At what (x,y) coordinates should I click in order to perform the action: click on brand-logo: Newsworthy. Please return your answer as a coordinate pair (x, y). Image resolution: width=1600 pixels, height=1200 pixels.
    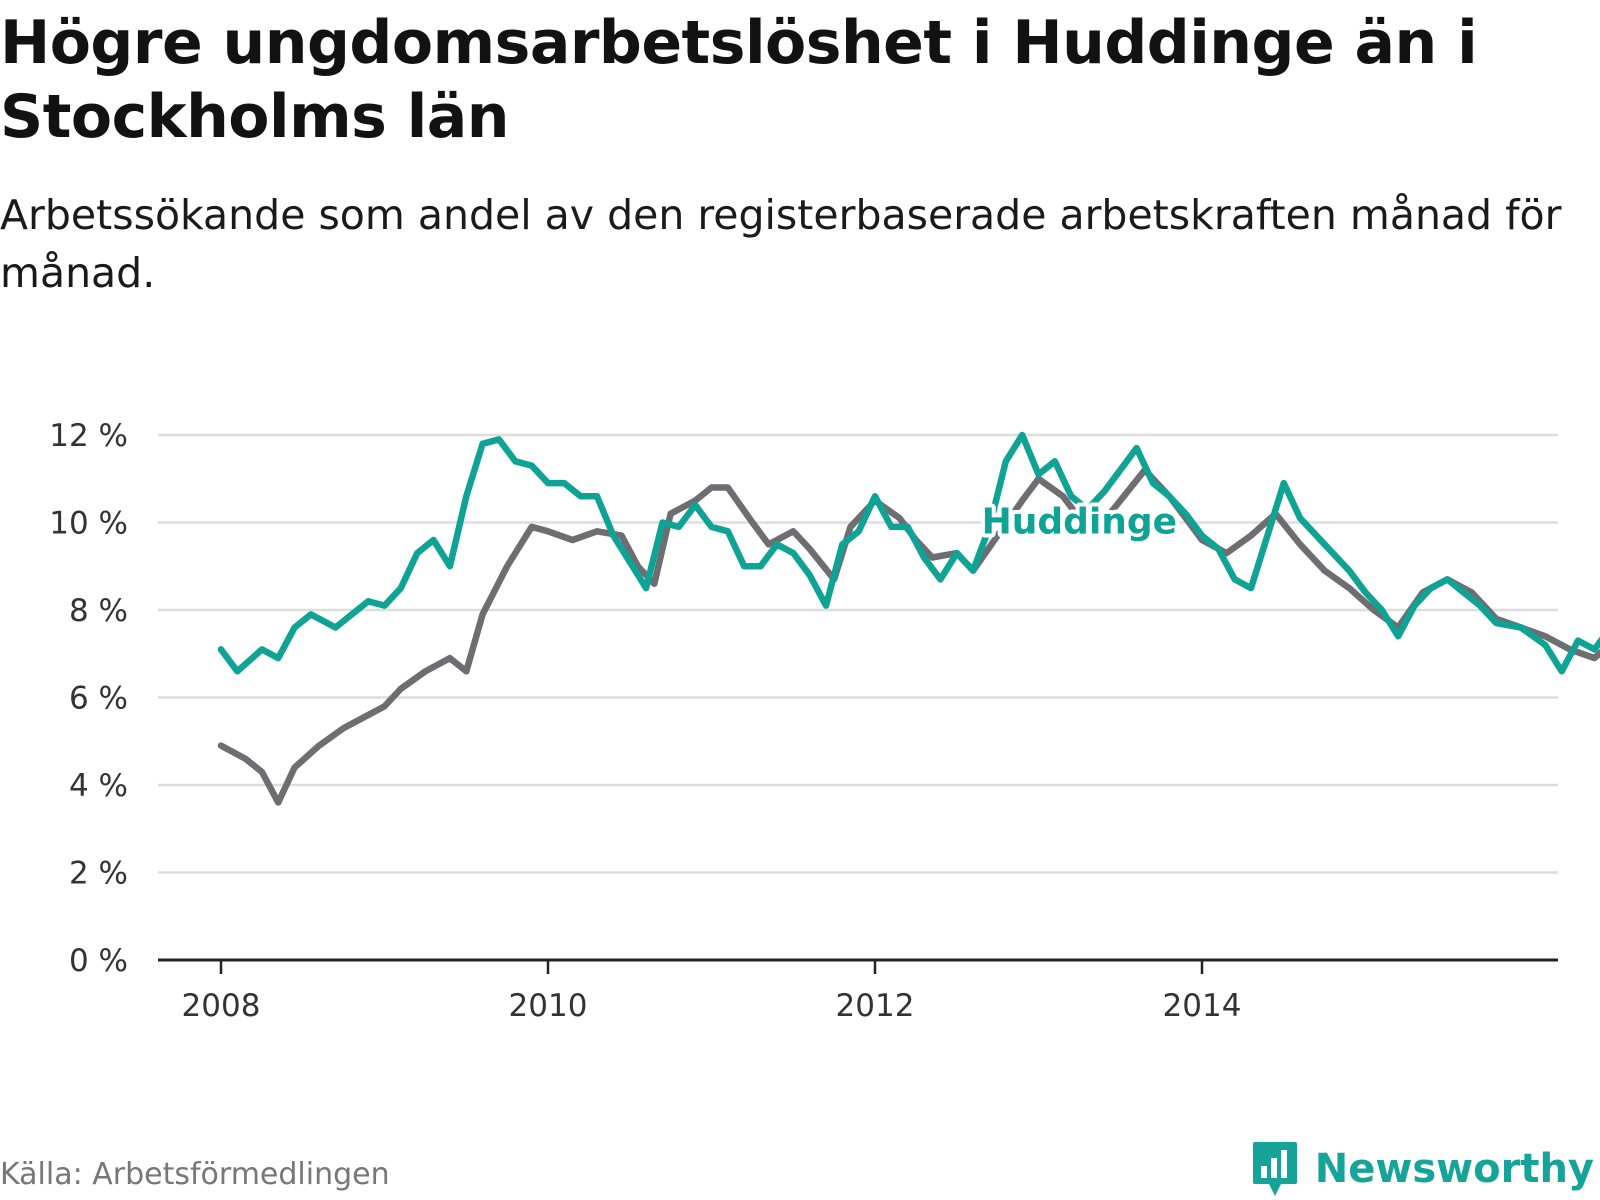
    Looking at the image, I should click on (1422, 1169).